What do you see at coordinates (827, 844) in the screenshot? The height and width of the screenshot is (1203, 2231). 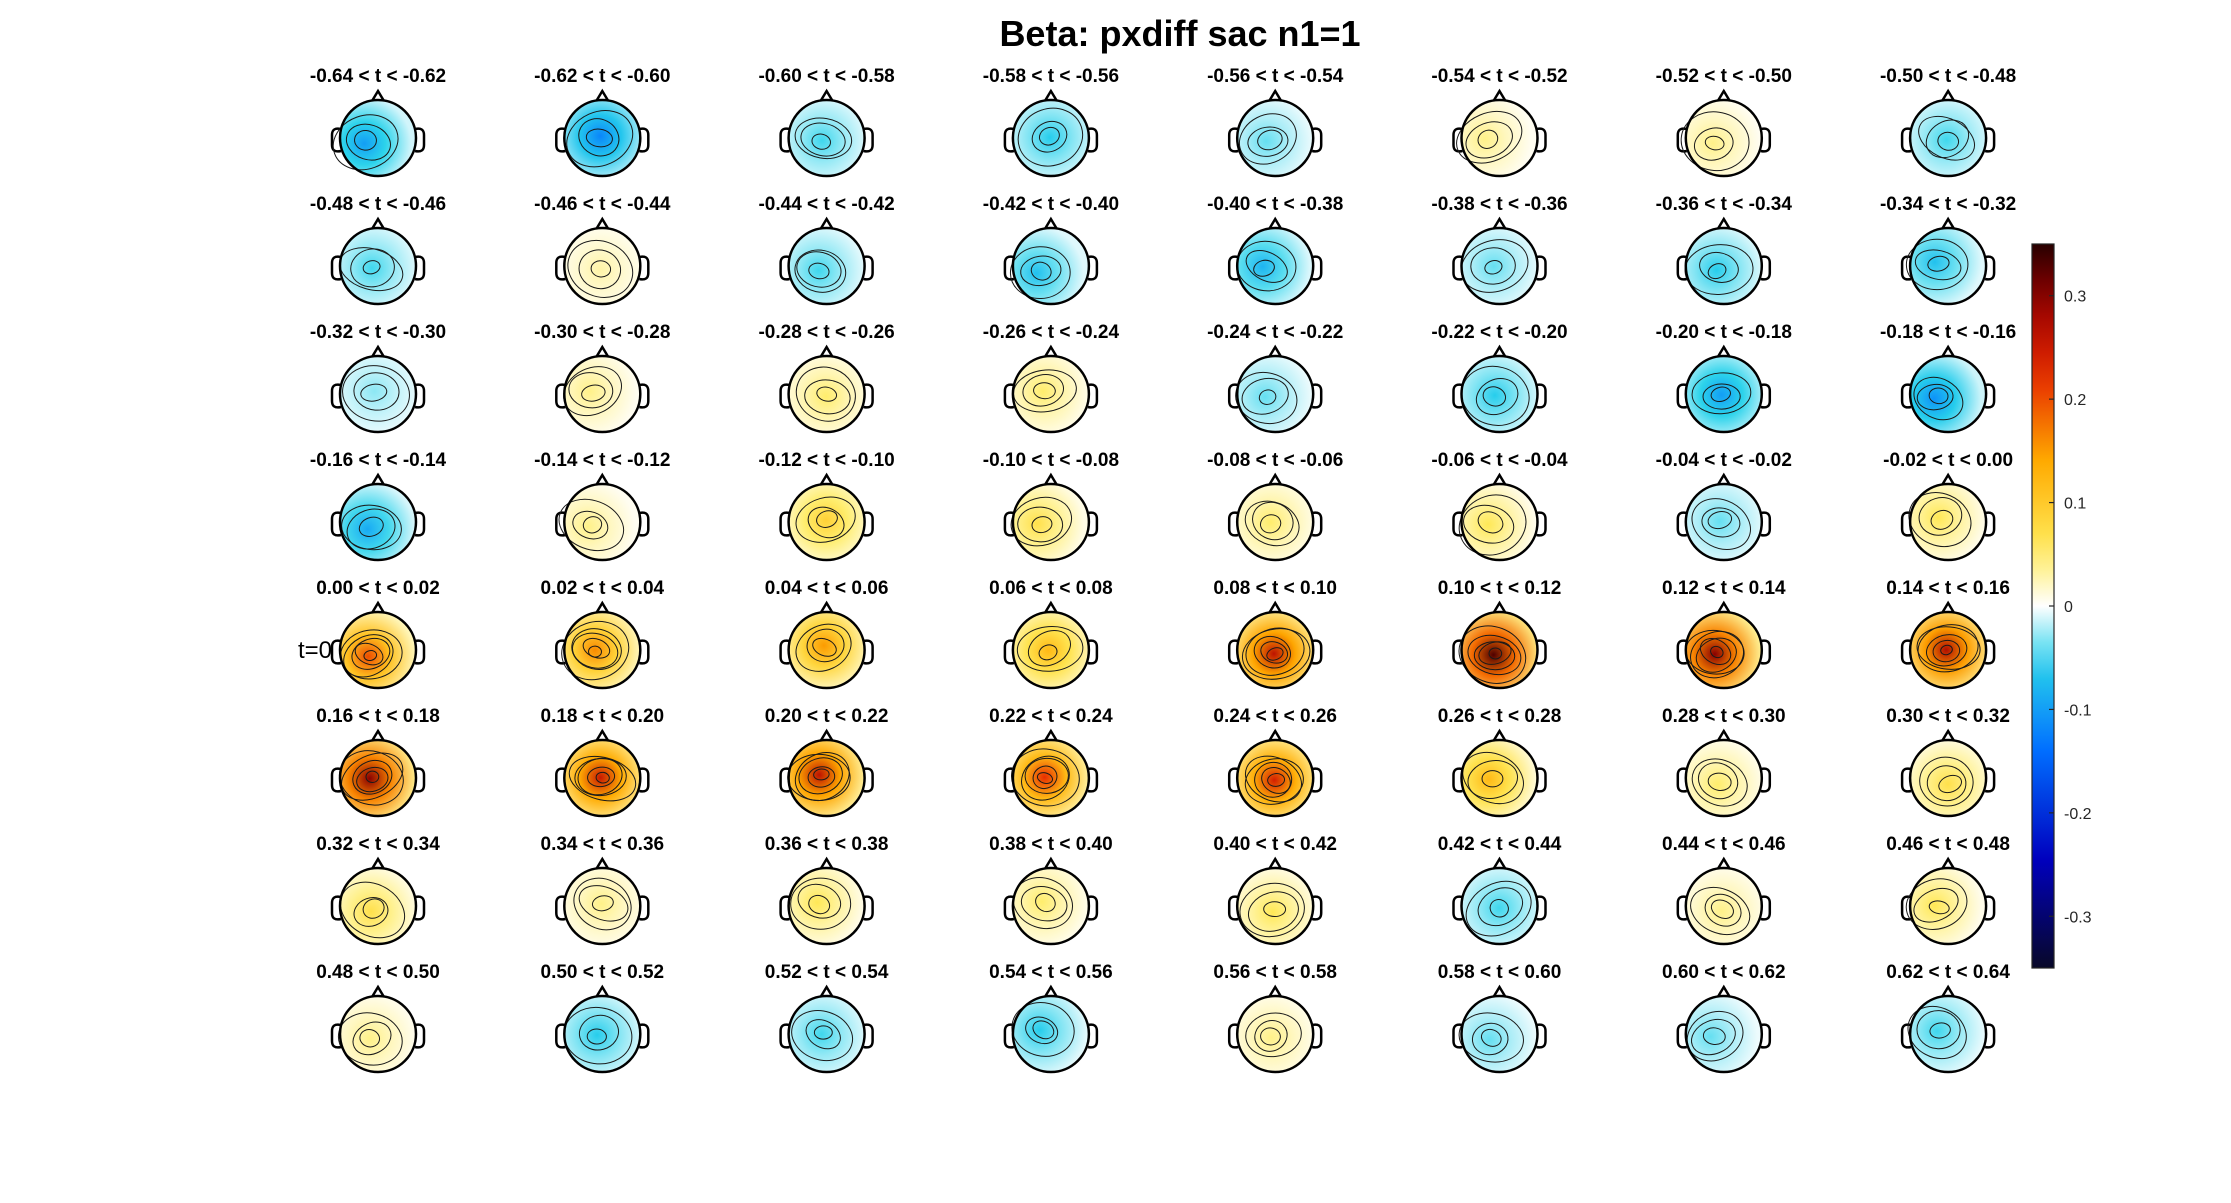 I see `panel-title: 0.36 < t < 0.38` at bounding box center [827, 844].